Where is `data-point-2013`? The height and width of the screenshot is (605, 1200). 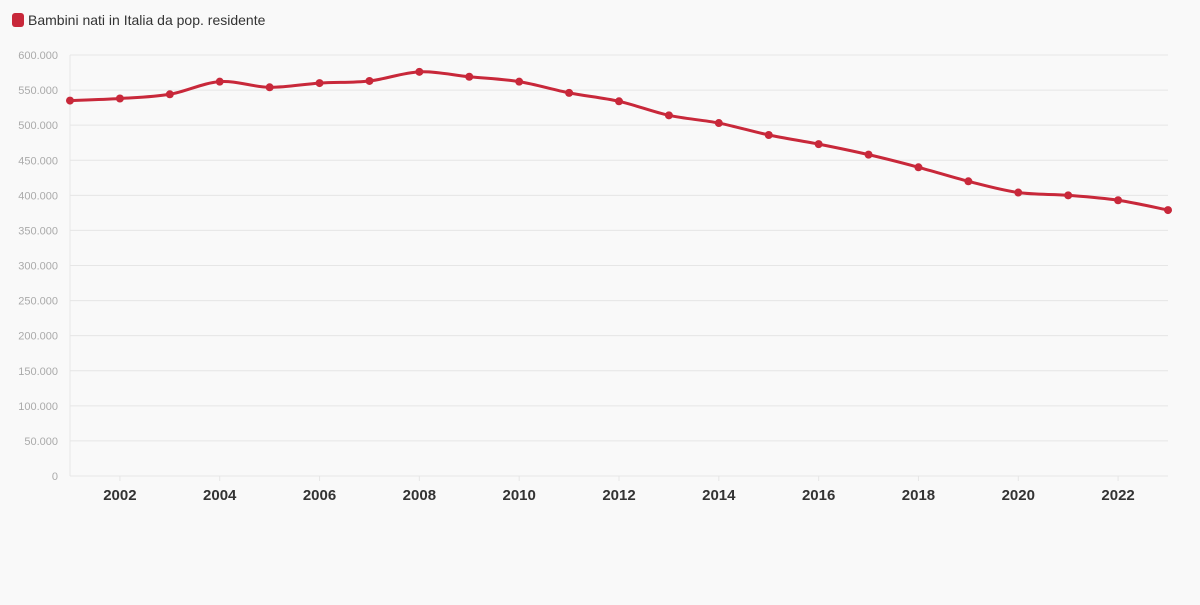
data-point-2013 is located at coordinates (668, 115).